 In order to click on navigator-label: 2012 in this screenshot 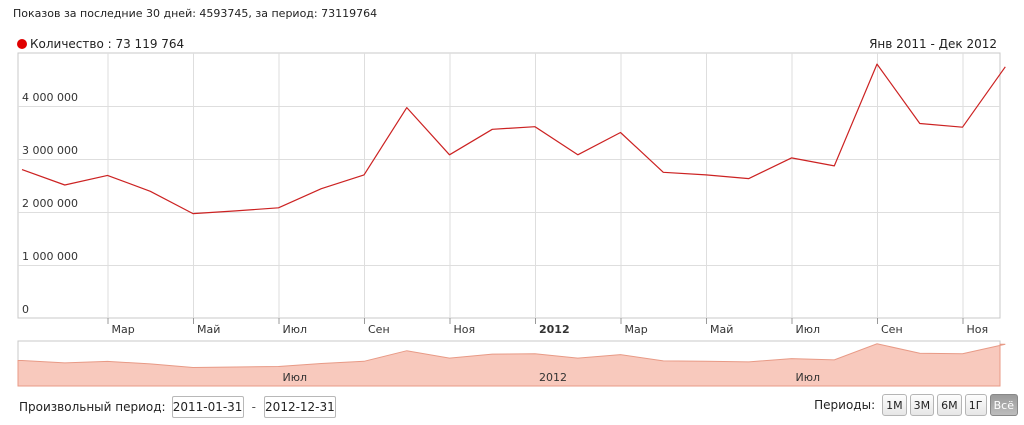, I will do `click(553, 377)`.